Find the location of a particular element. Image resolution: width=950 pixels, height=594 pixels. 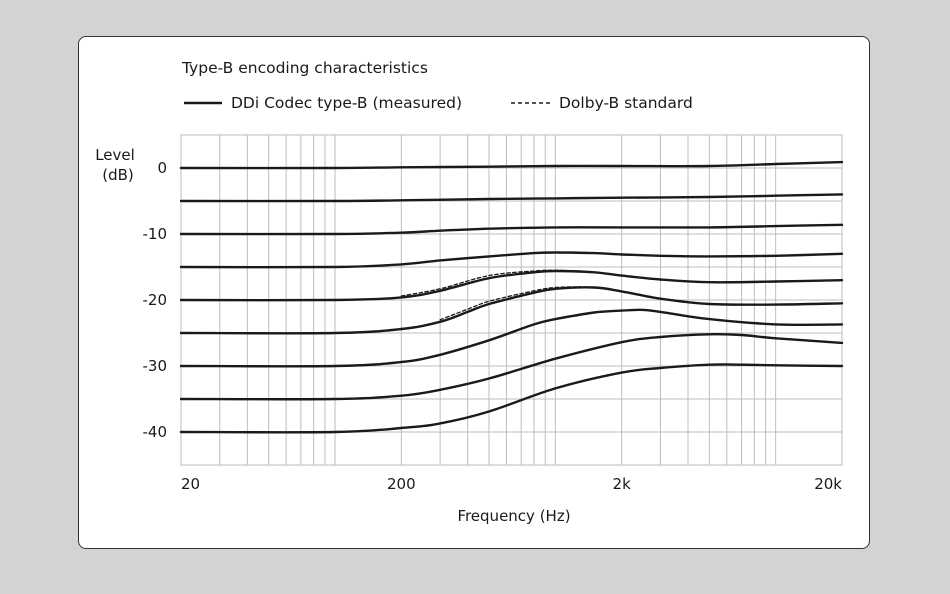

legend-label-dolby: Dolby-B standard is located at coordinates (626, 103).